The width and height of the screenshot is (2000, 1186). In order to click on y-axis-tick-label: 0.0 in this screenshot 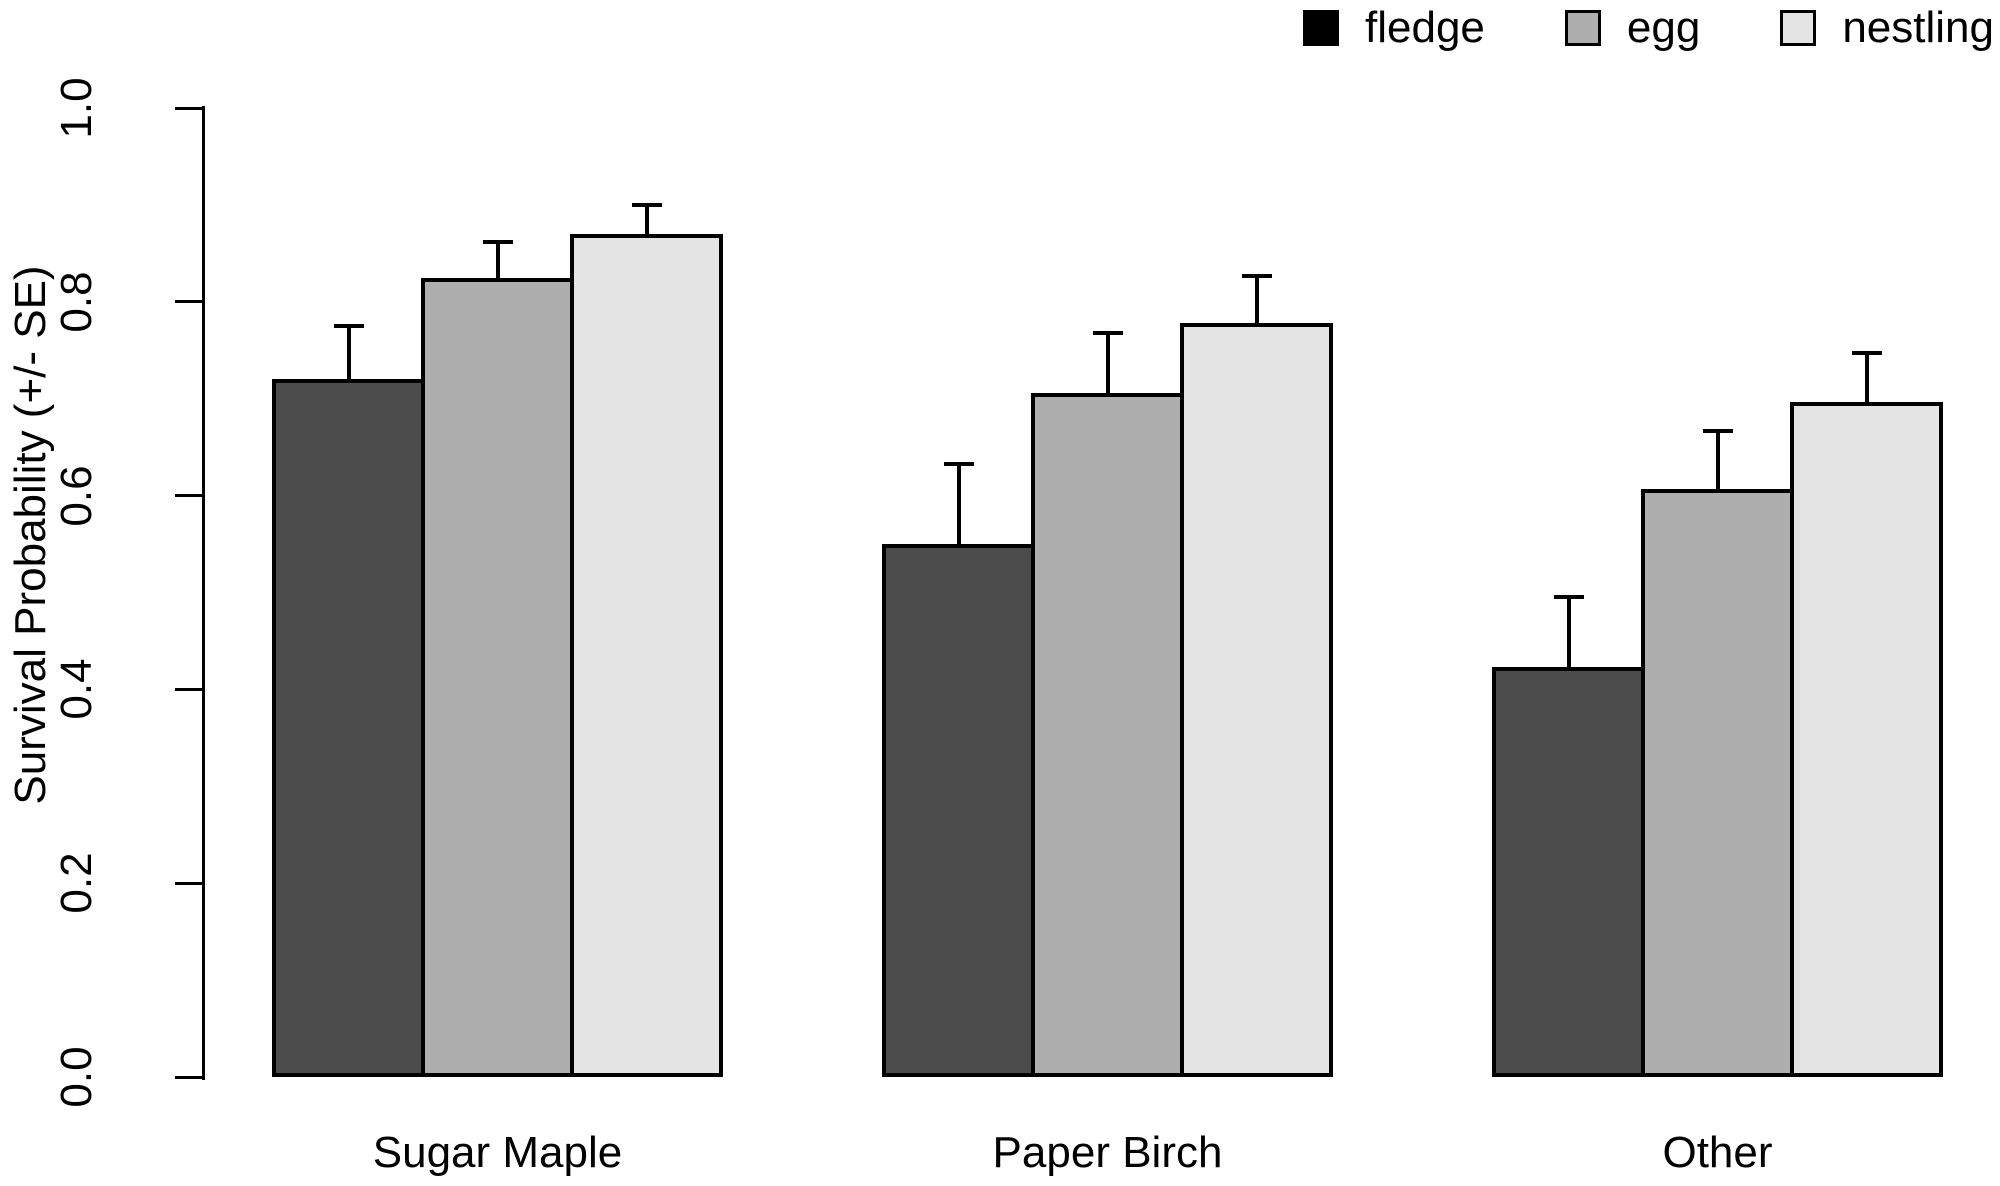, I will do `click(76, 1077)`.